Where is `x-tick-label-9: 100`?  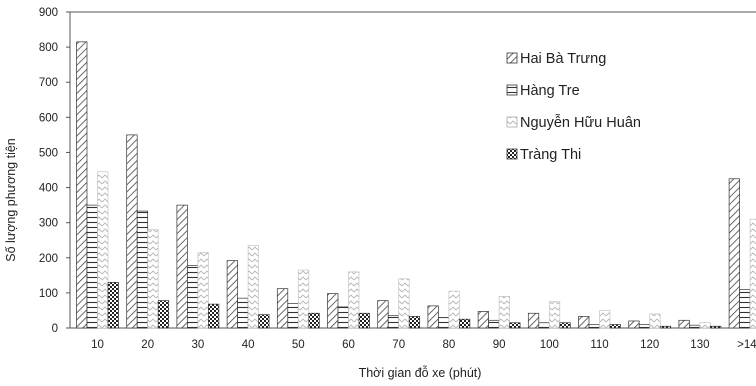
x-tick-label-9: 100 is located at coordinates (549, 345).